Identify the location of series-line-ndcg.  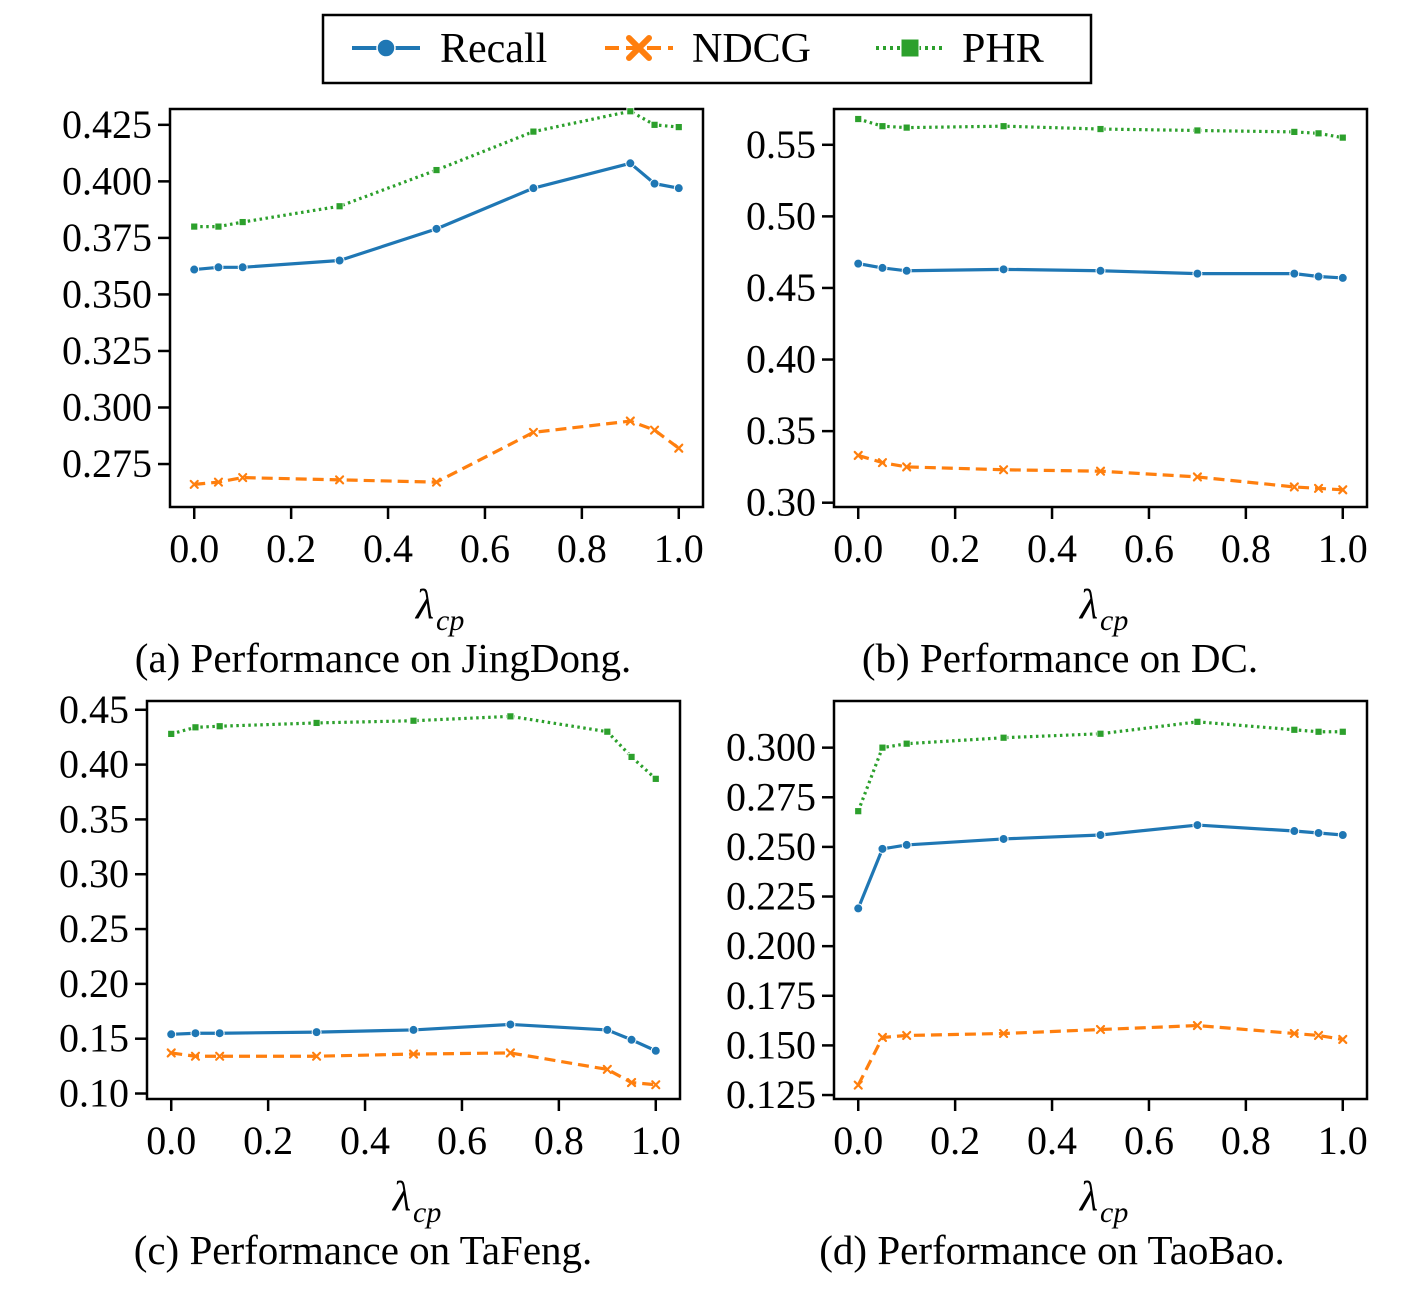
(1100, 1054).